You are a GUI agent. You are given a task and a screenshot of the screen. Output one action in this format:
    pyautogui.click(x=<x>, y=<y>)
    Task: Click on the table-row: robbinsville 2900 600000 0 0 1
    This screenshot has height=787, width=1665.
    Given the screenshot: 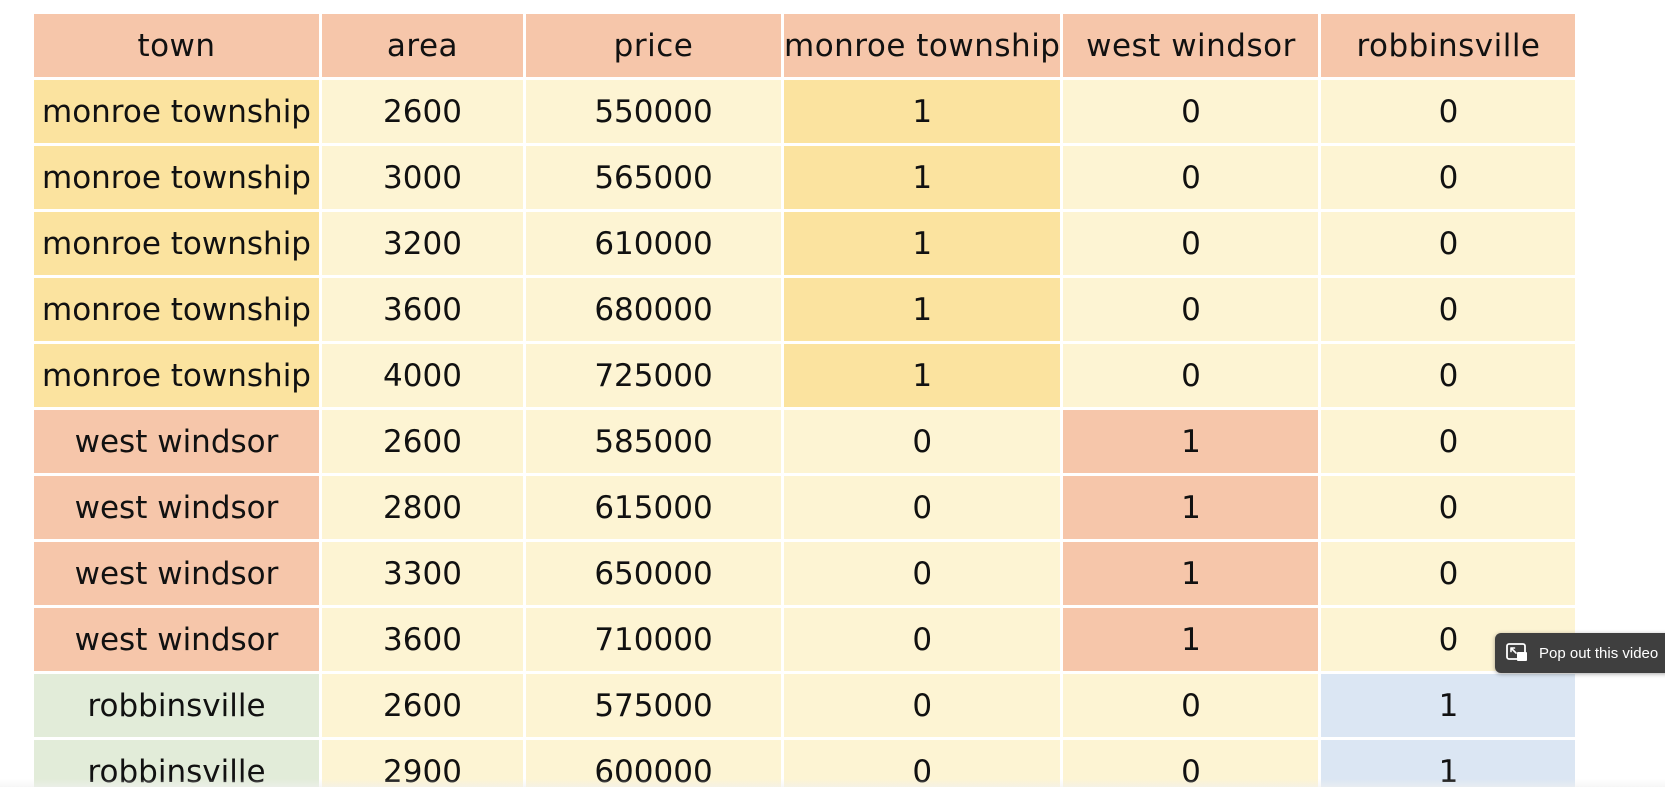 What is the action you would take?
    pyautogui.click(x=805, y=763)
    